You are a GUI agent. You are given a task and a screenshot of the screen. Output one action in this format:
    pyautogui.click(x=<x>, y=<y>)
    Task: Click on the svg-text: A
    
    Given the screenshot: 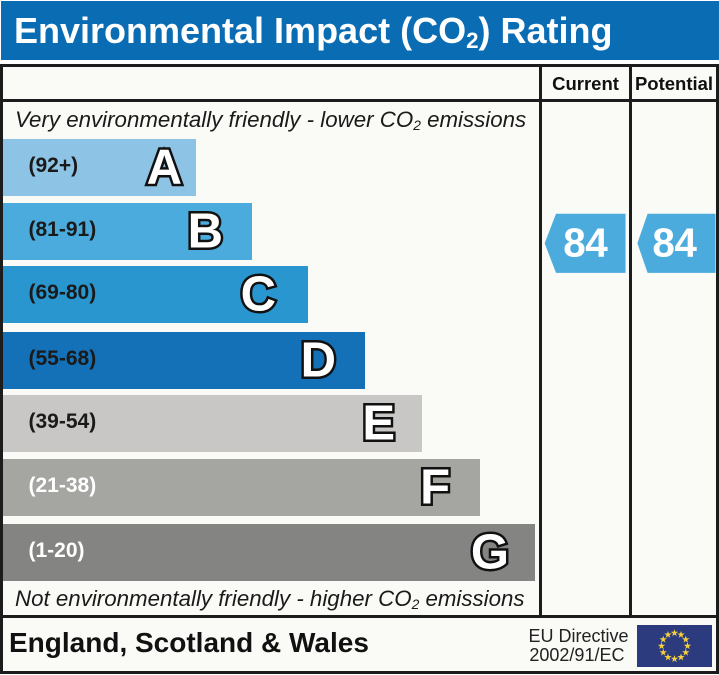 What is the action you would take?
    pyautogui.click(x=163, y=168)
    